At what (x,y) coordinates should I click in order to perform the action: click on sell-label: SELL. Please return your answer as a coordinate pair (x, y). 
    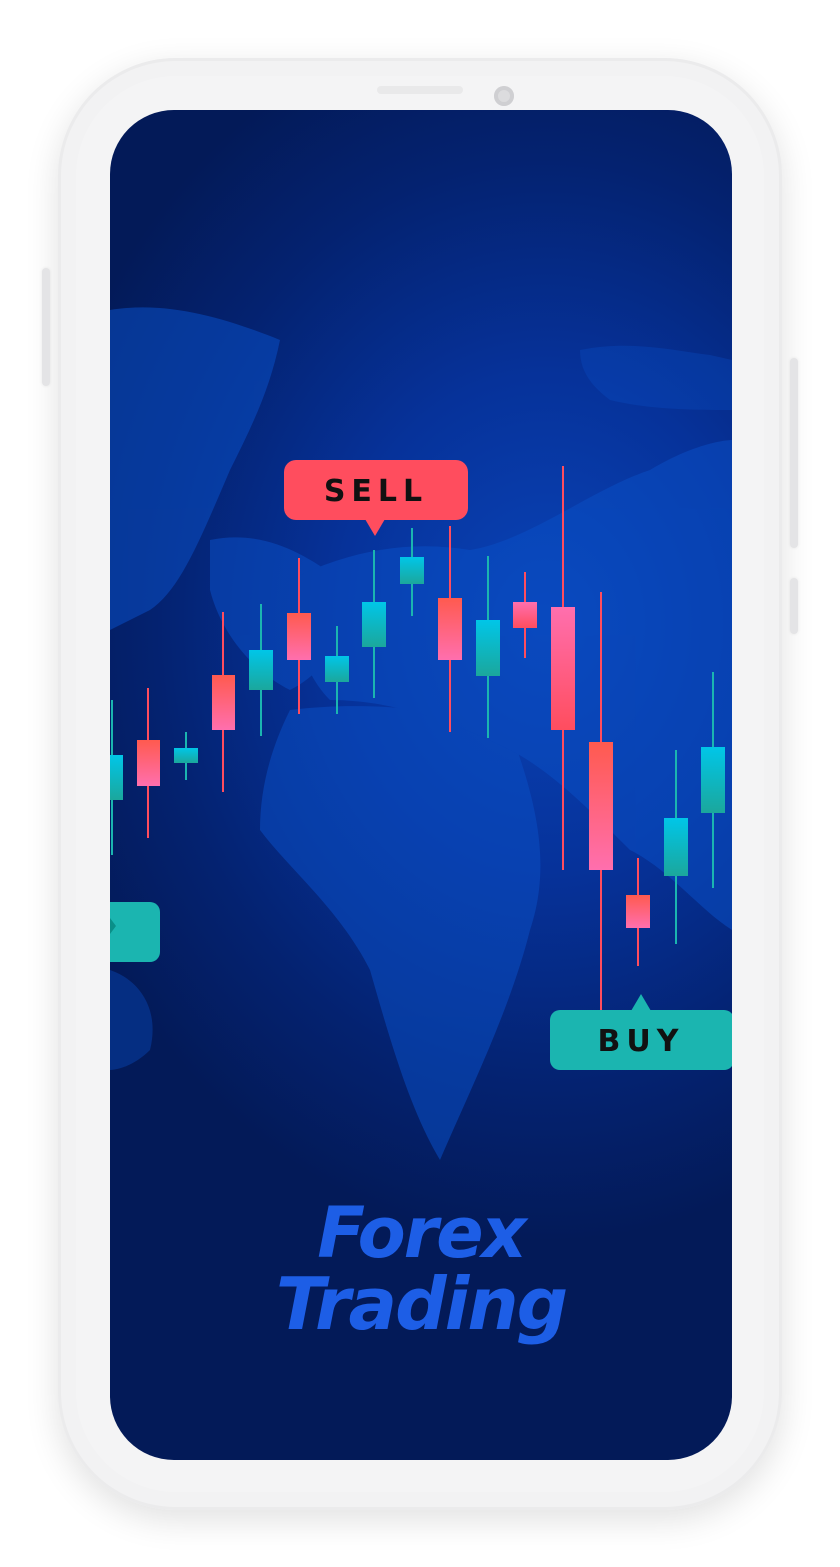
    Looking at the image, I should click on (376, 491).